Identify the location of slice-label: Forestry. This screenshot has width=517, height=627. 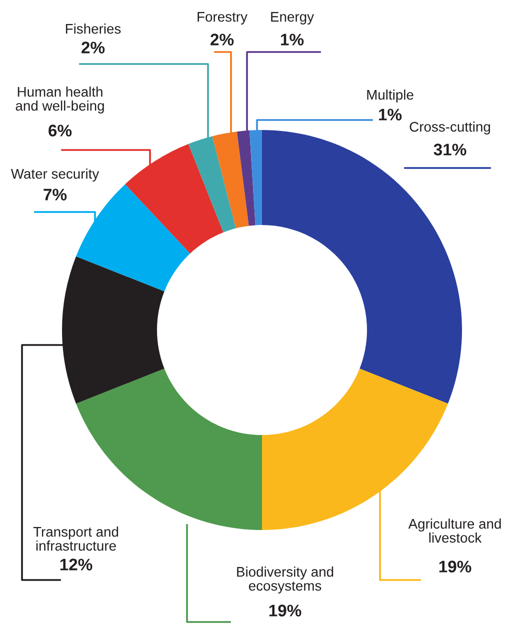
(223, 18).